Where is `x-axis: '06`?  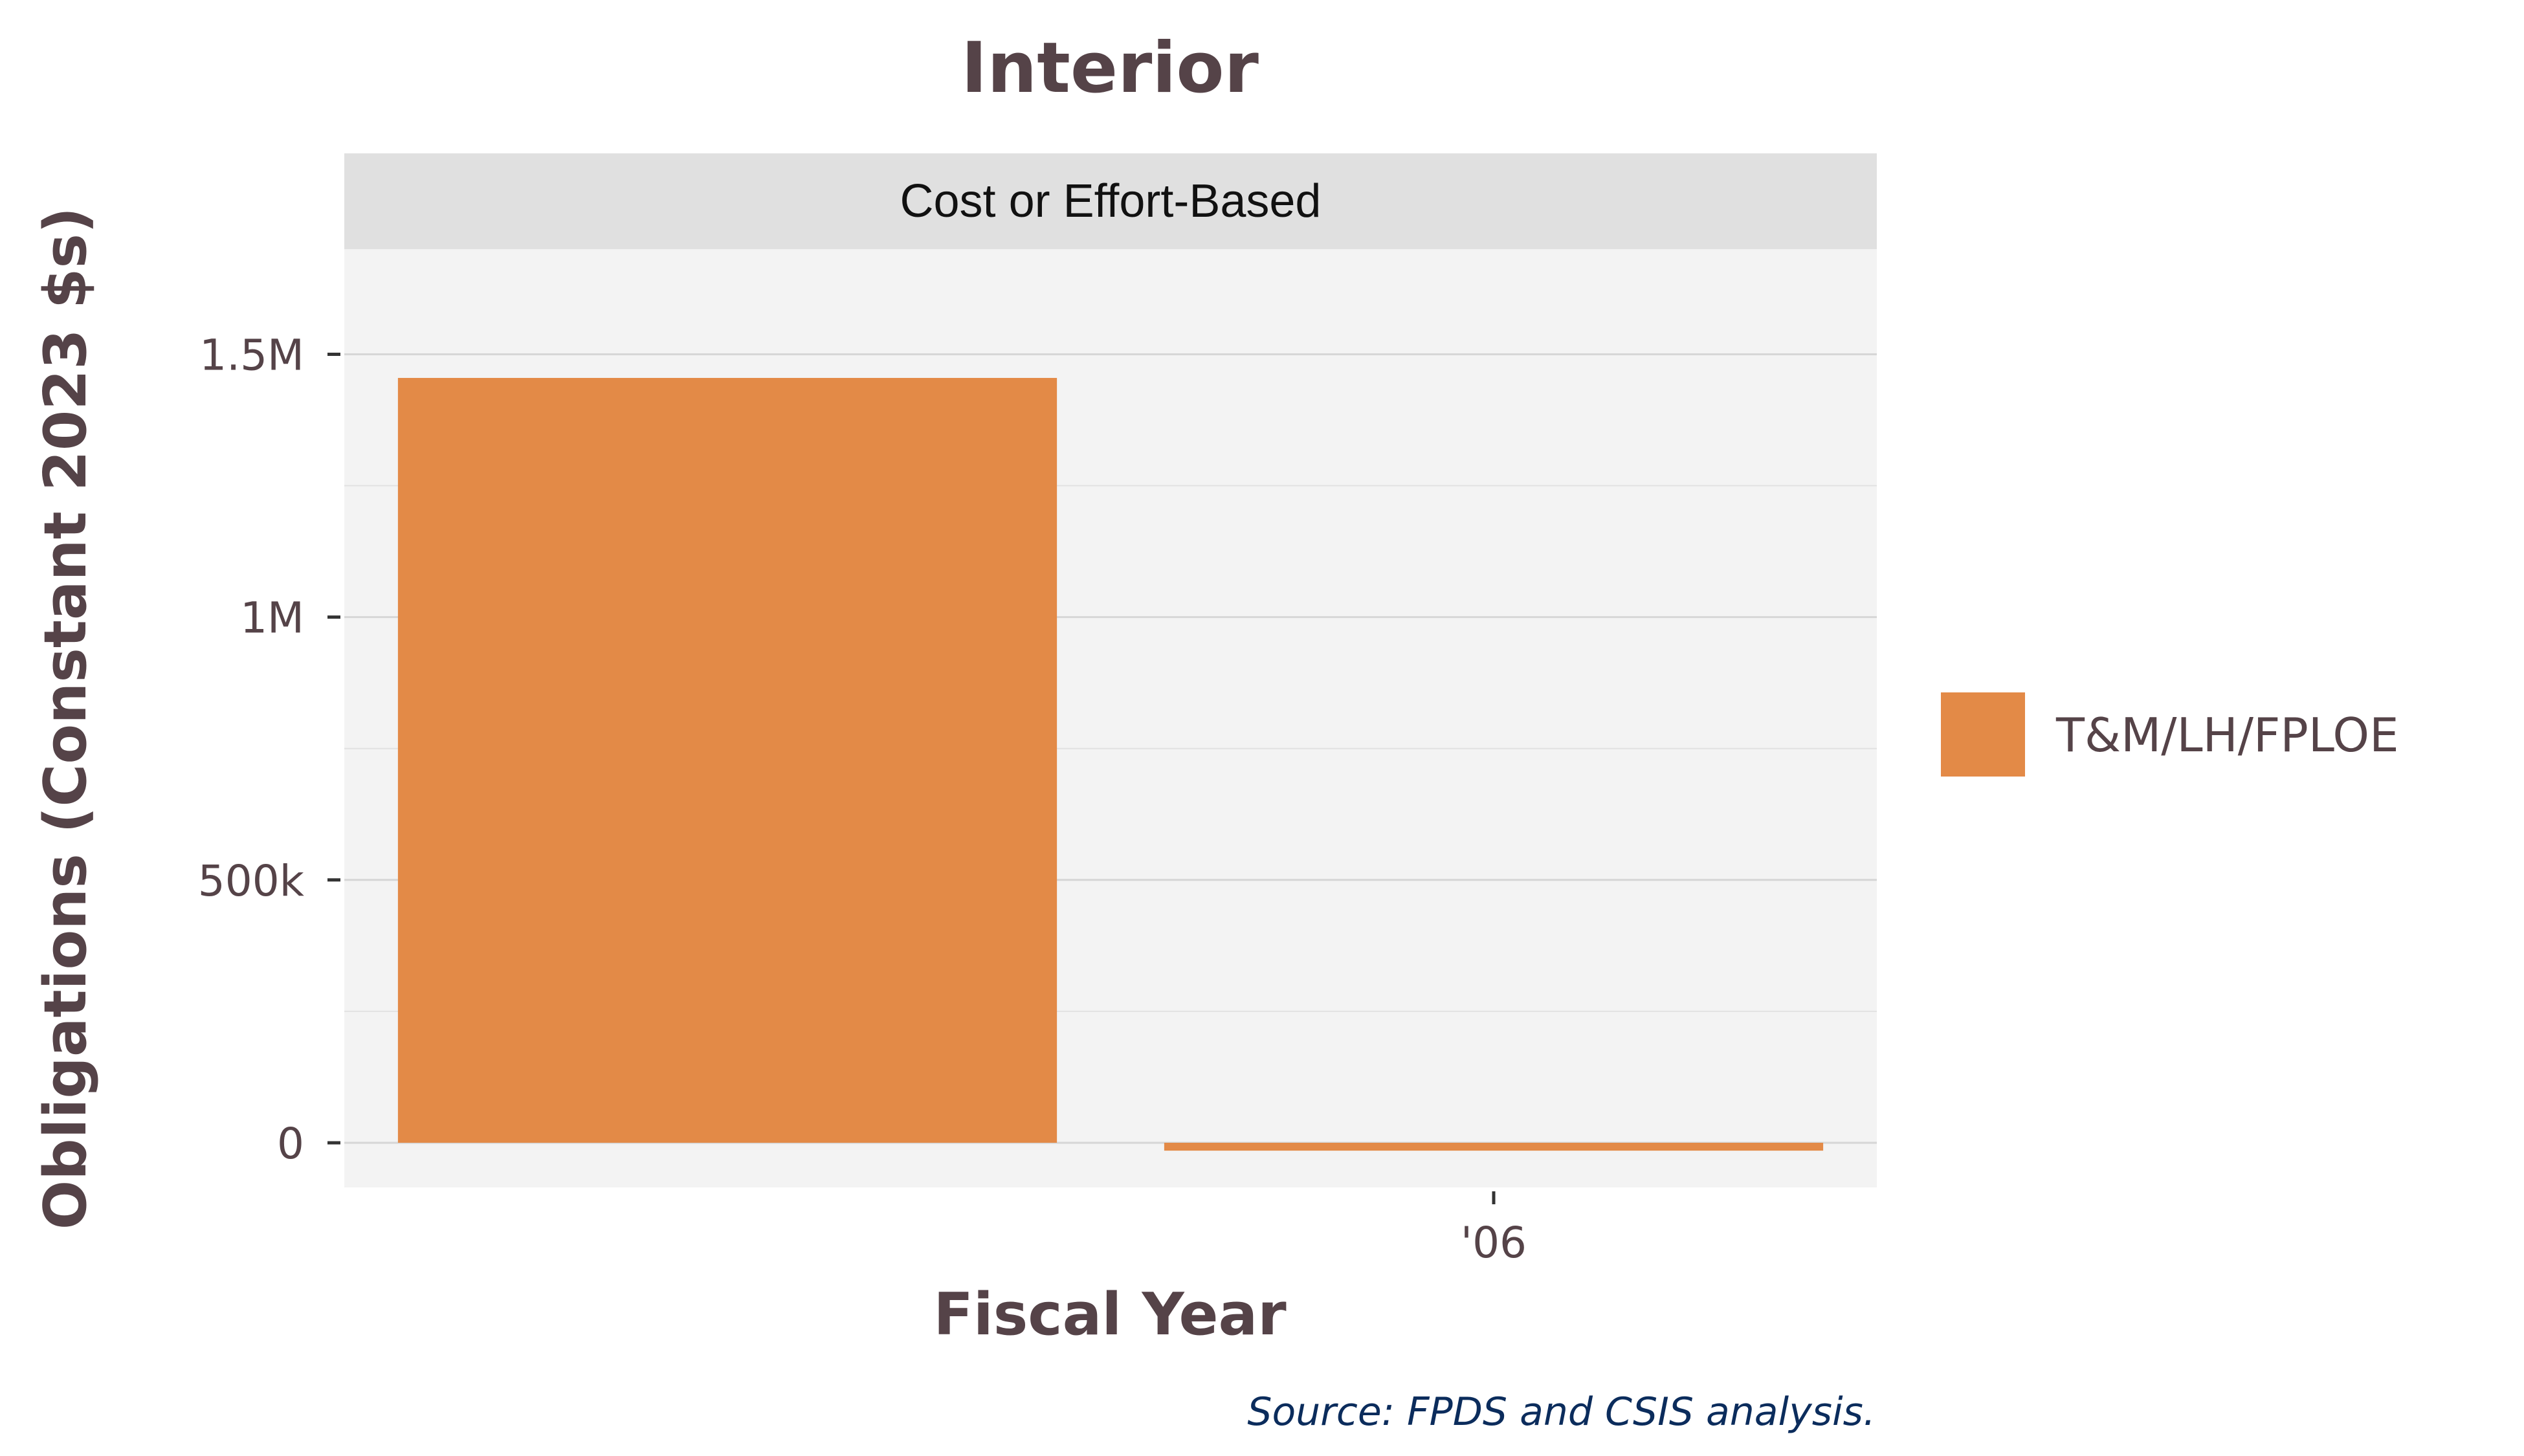
x-axis: '06 is located at coordinates (1494, 1229).